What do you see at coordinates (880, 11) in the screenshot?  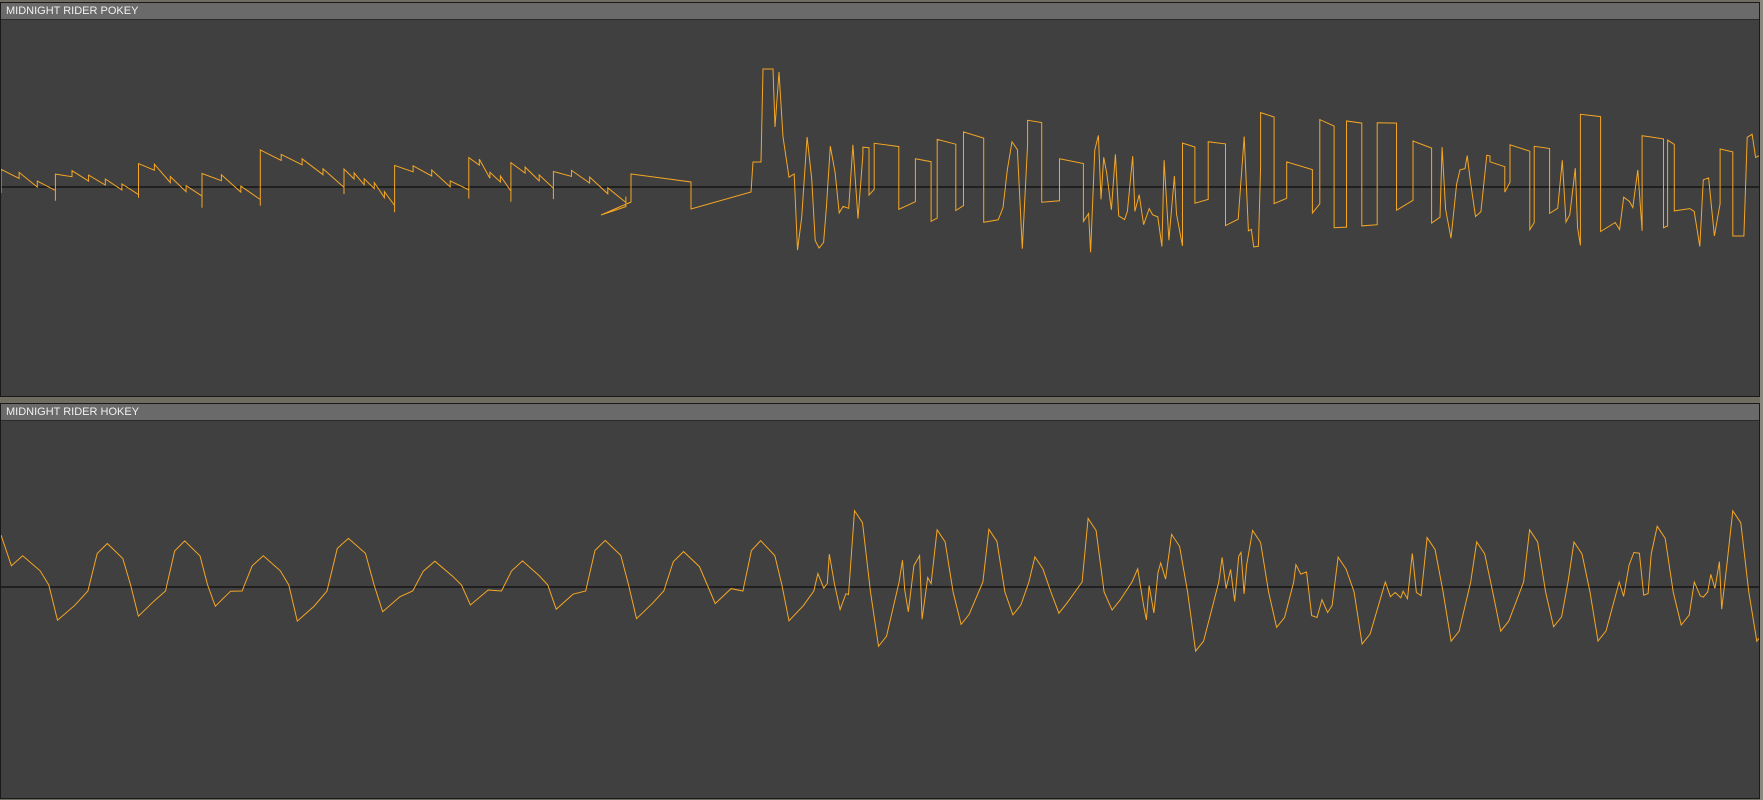 I see `track-title-pokey: MIDNIGHT RIDER POKEY` at bounding box center [880, 11].